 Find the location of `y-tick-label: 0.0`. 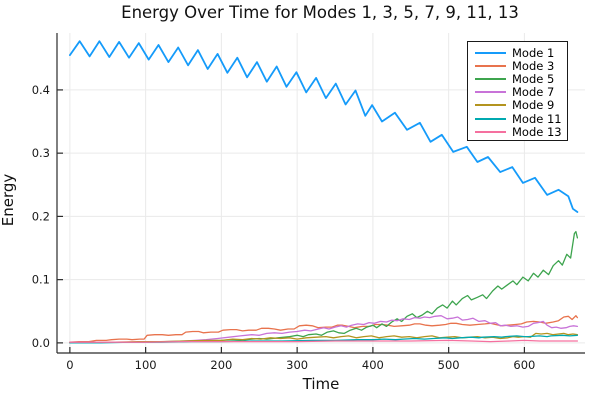

y-tick-label: 0.0 is located at coordinates (41, 343).